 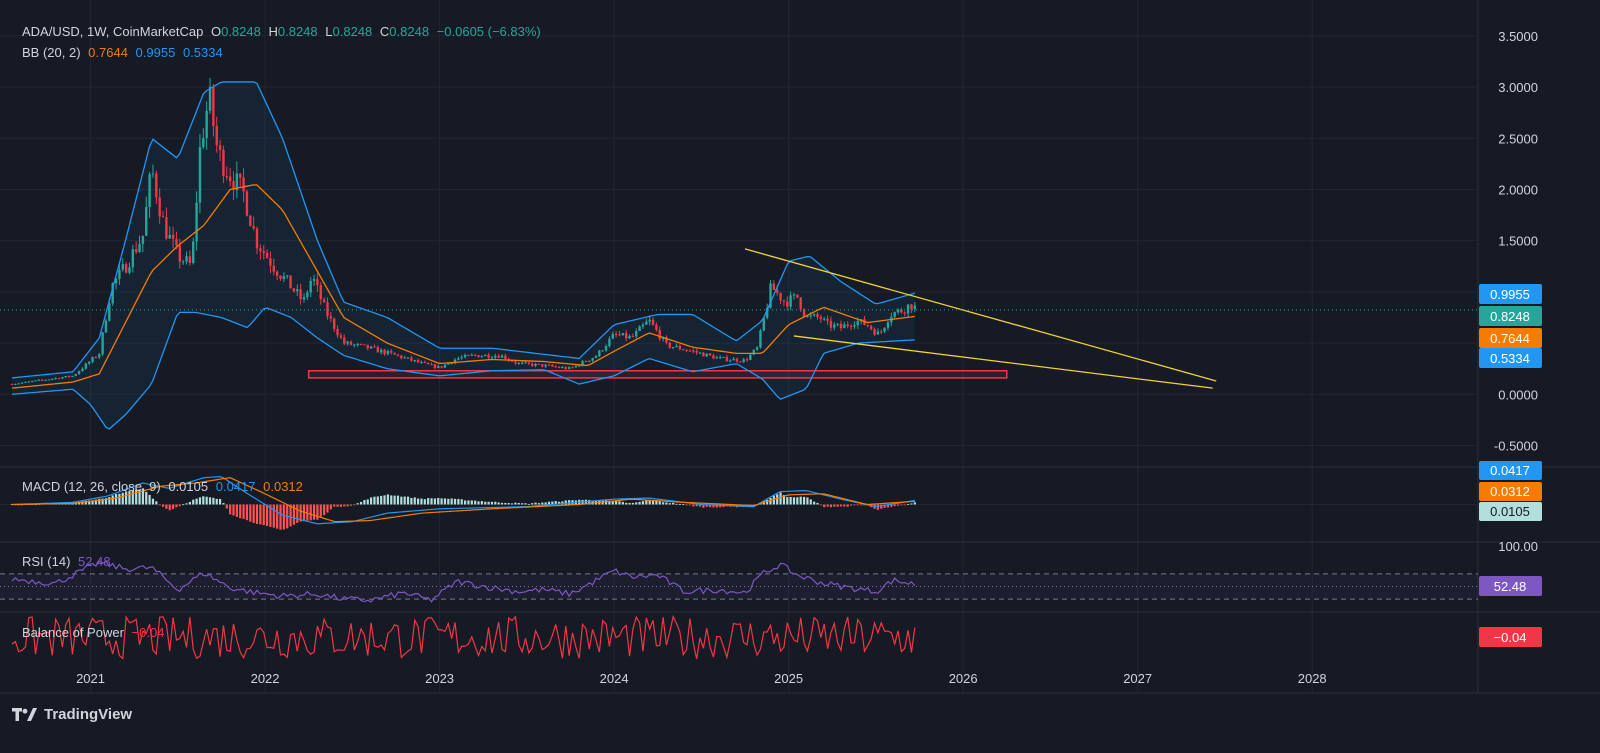 What do you see at coordinates (488, 31) in the screenshot?
I see `change-value: −0.0605 (−6.83%)` at bounding box center [488, 31].